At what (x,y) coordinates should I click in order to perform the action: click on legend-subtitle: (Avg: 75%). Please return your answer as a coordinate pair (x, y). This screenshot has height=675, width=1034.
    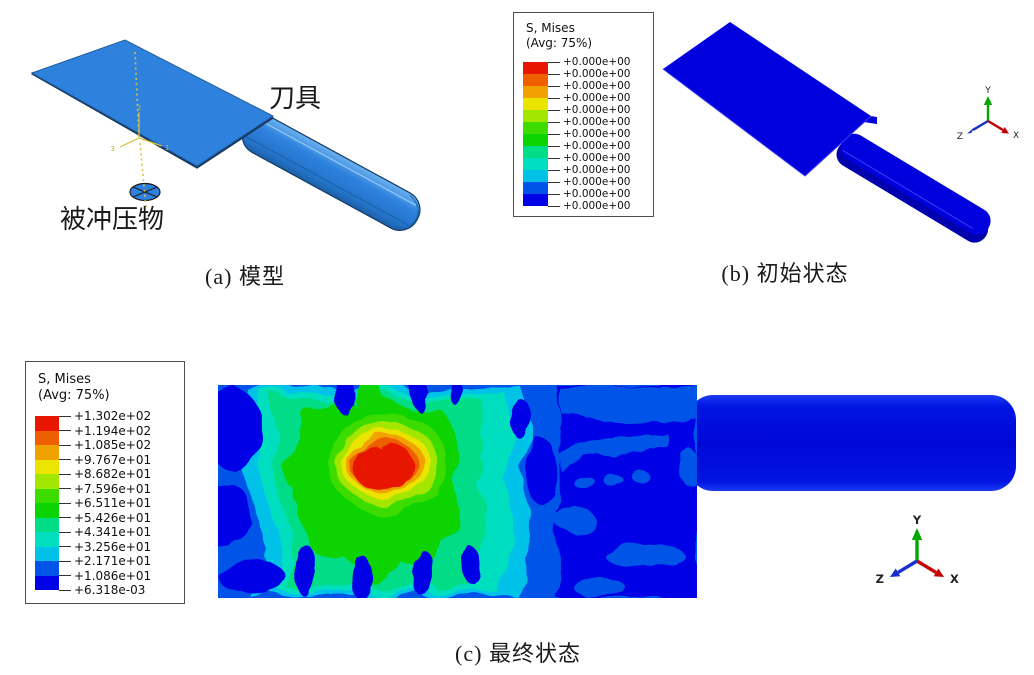
    Looking at the image, I should click on (559, 43).